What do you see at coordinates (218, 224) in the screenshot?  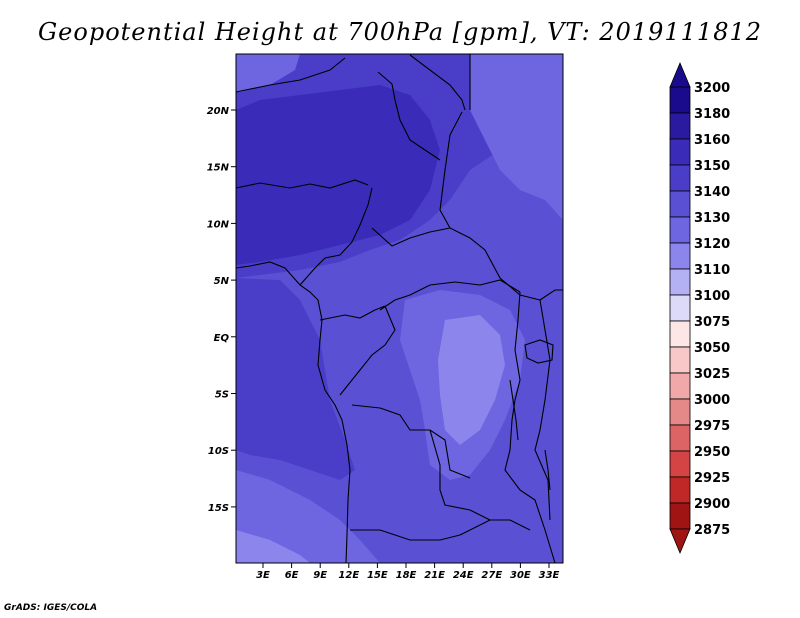 I see `lat-tick-label: 10N` at bounding box center [218, 224].